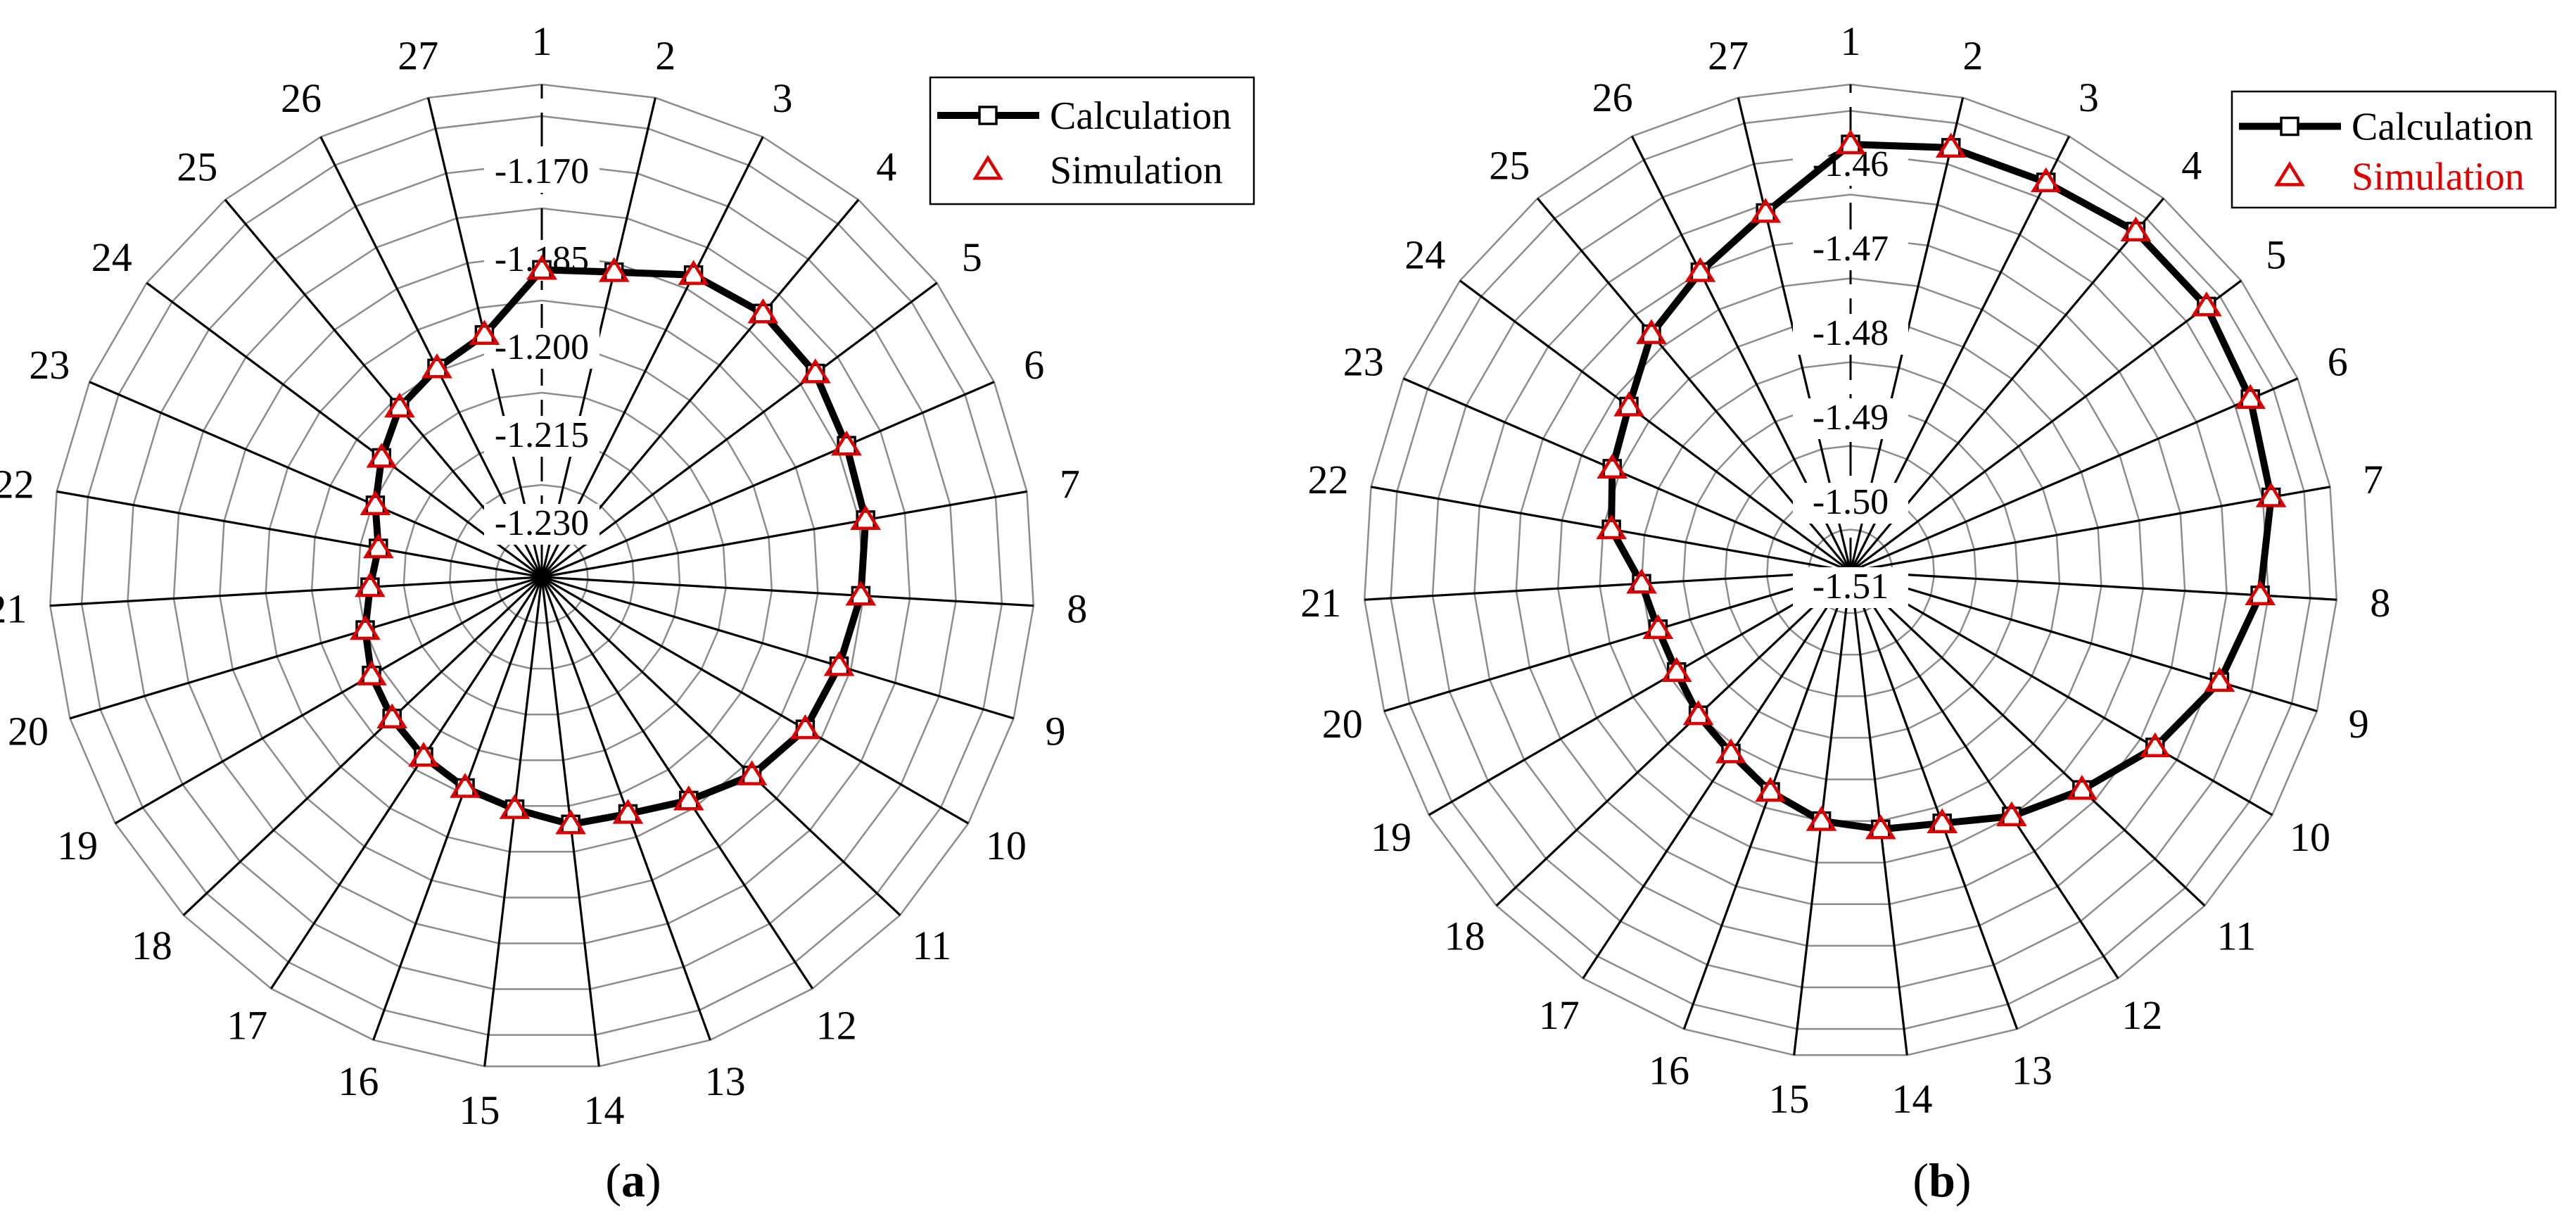 This screenshot has width=2576, height=1221. Describe the element at coordinates (725, 1081) in the screenshot. I see `direction-label: 13` at that location.